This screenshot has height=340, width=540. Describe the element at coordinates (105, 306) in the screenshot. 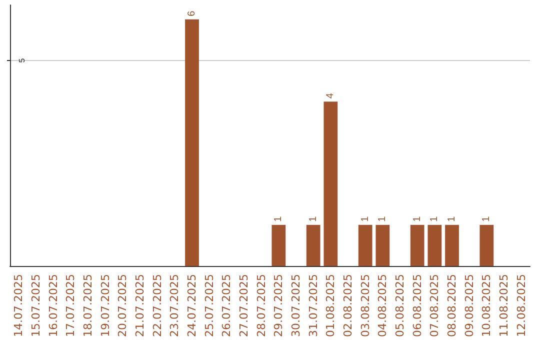

I see `x-tick-label: 19.07.2025` at that location.